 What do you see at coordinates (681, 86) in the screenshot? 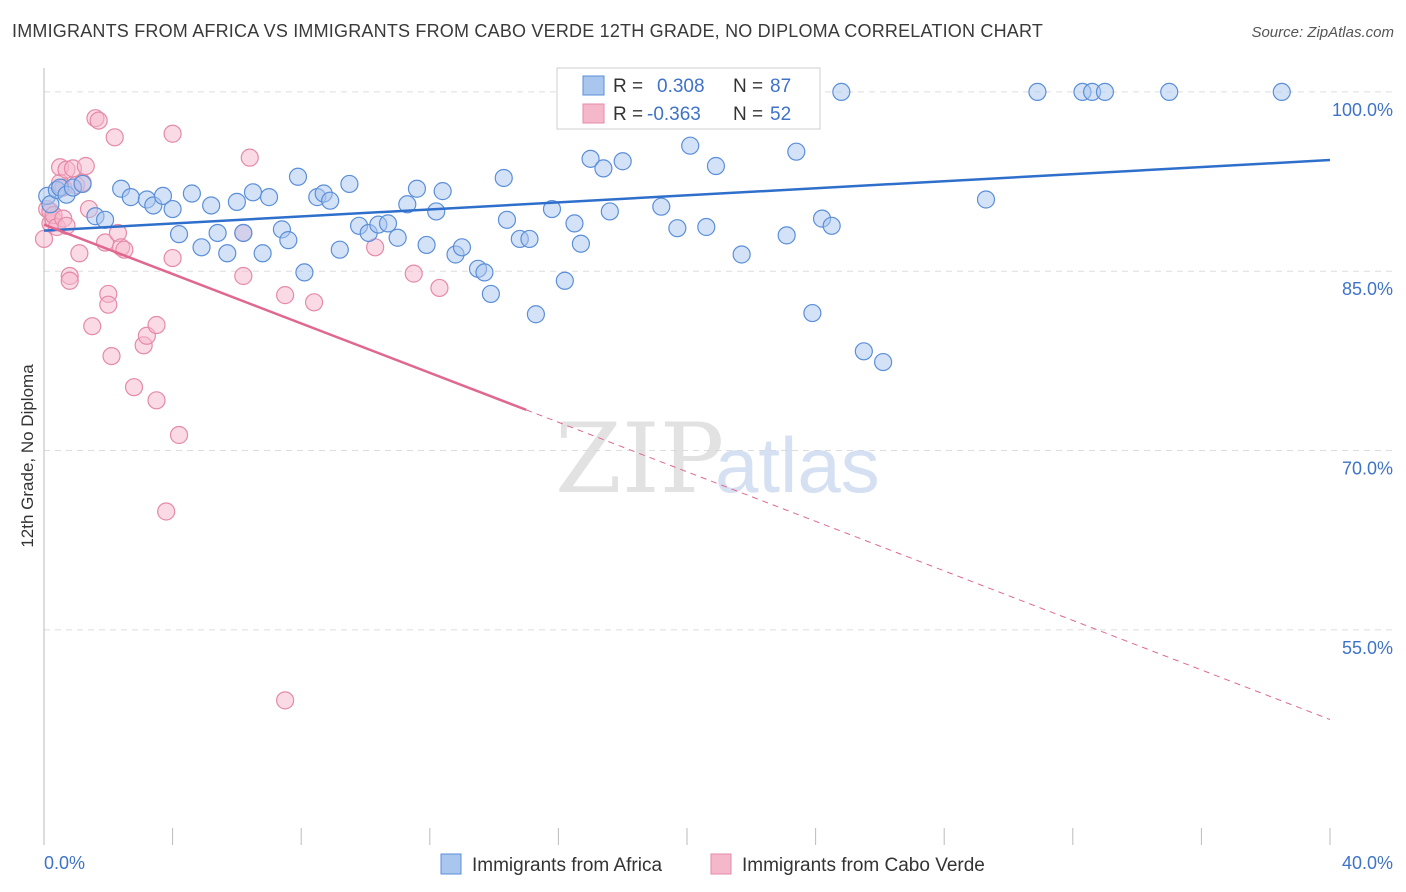
I see `legend-africa-r-value: 0.308` at bounding box center [681, 86].